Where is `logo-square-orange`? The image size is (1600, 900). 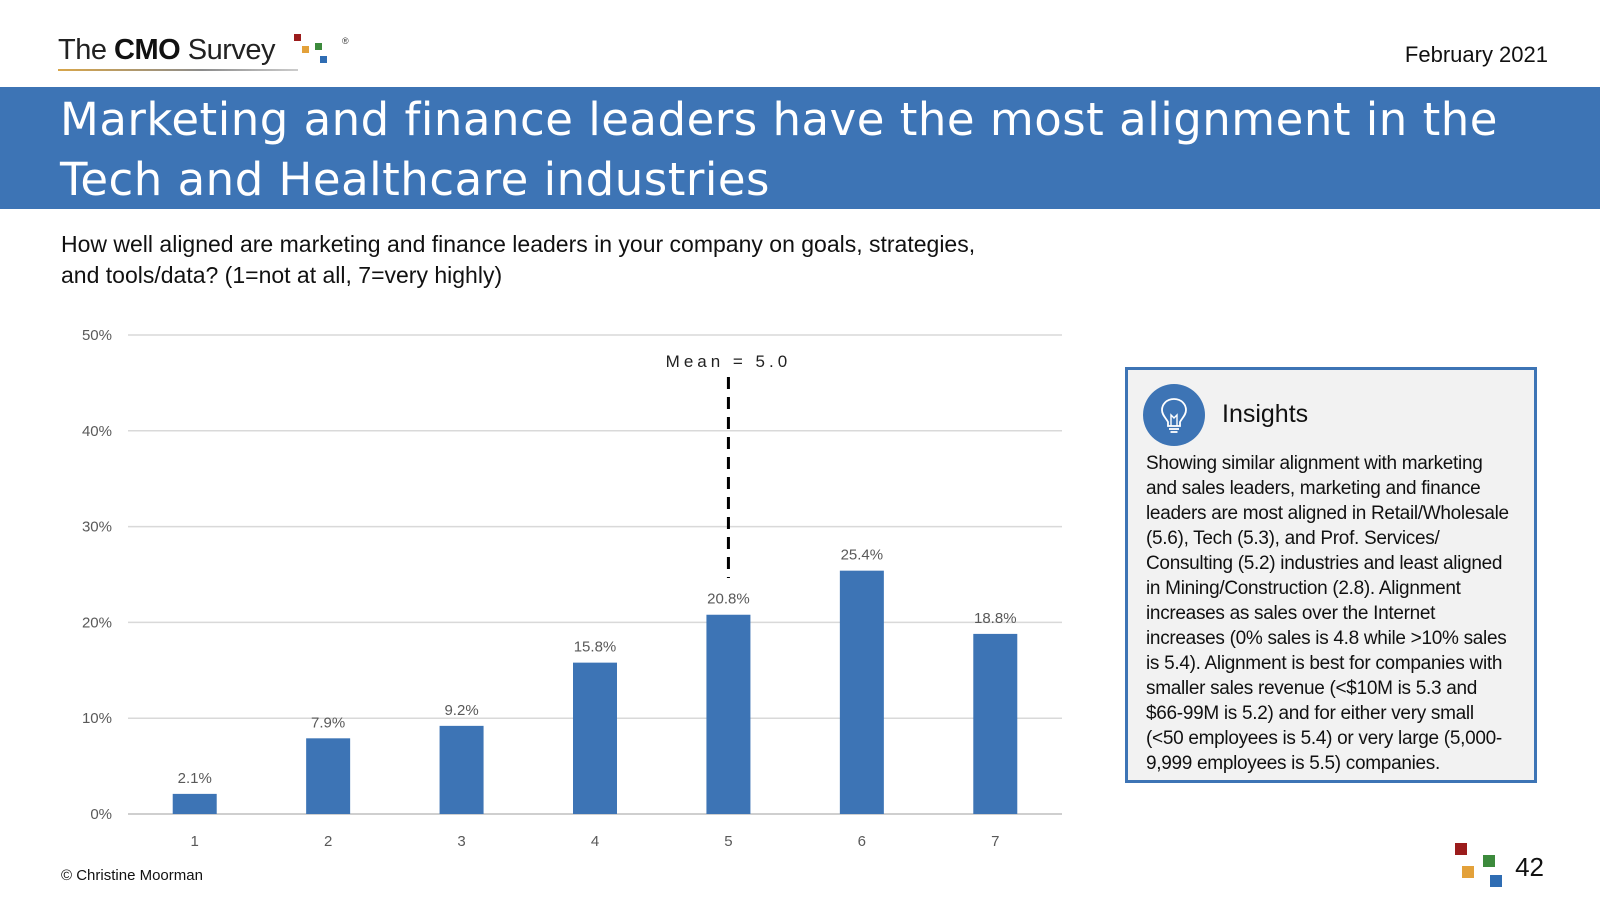
logo-square-orange is located at coordinates (305, 49).